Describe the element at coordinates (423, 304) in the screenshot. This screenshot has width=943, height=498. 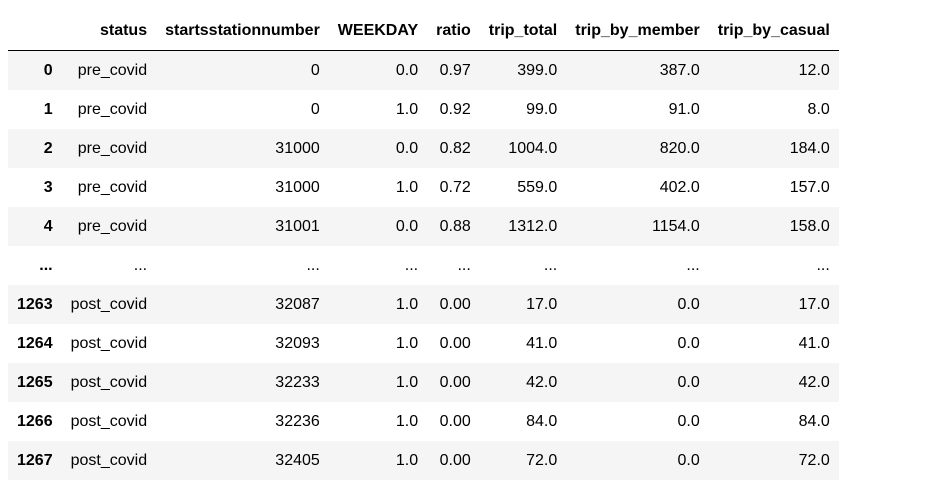
I see `table-row: 1263 post_covid 32087 1.0 0.00 17.0 0.0 17.0` at that location.